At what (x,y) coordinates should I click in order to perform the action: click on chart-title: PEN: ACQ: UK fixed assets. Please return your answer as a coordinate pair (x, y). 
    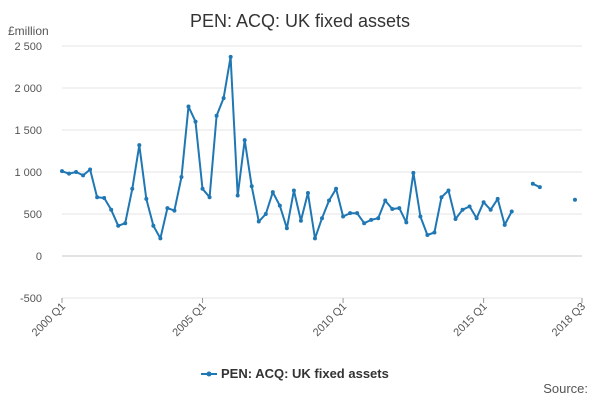
    Looking at the image, I should click on (300, 21).